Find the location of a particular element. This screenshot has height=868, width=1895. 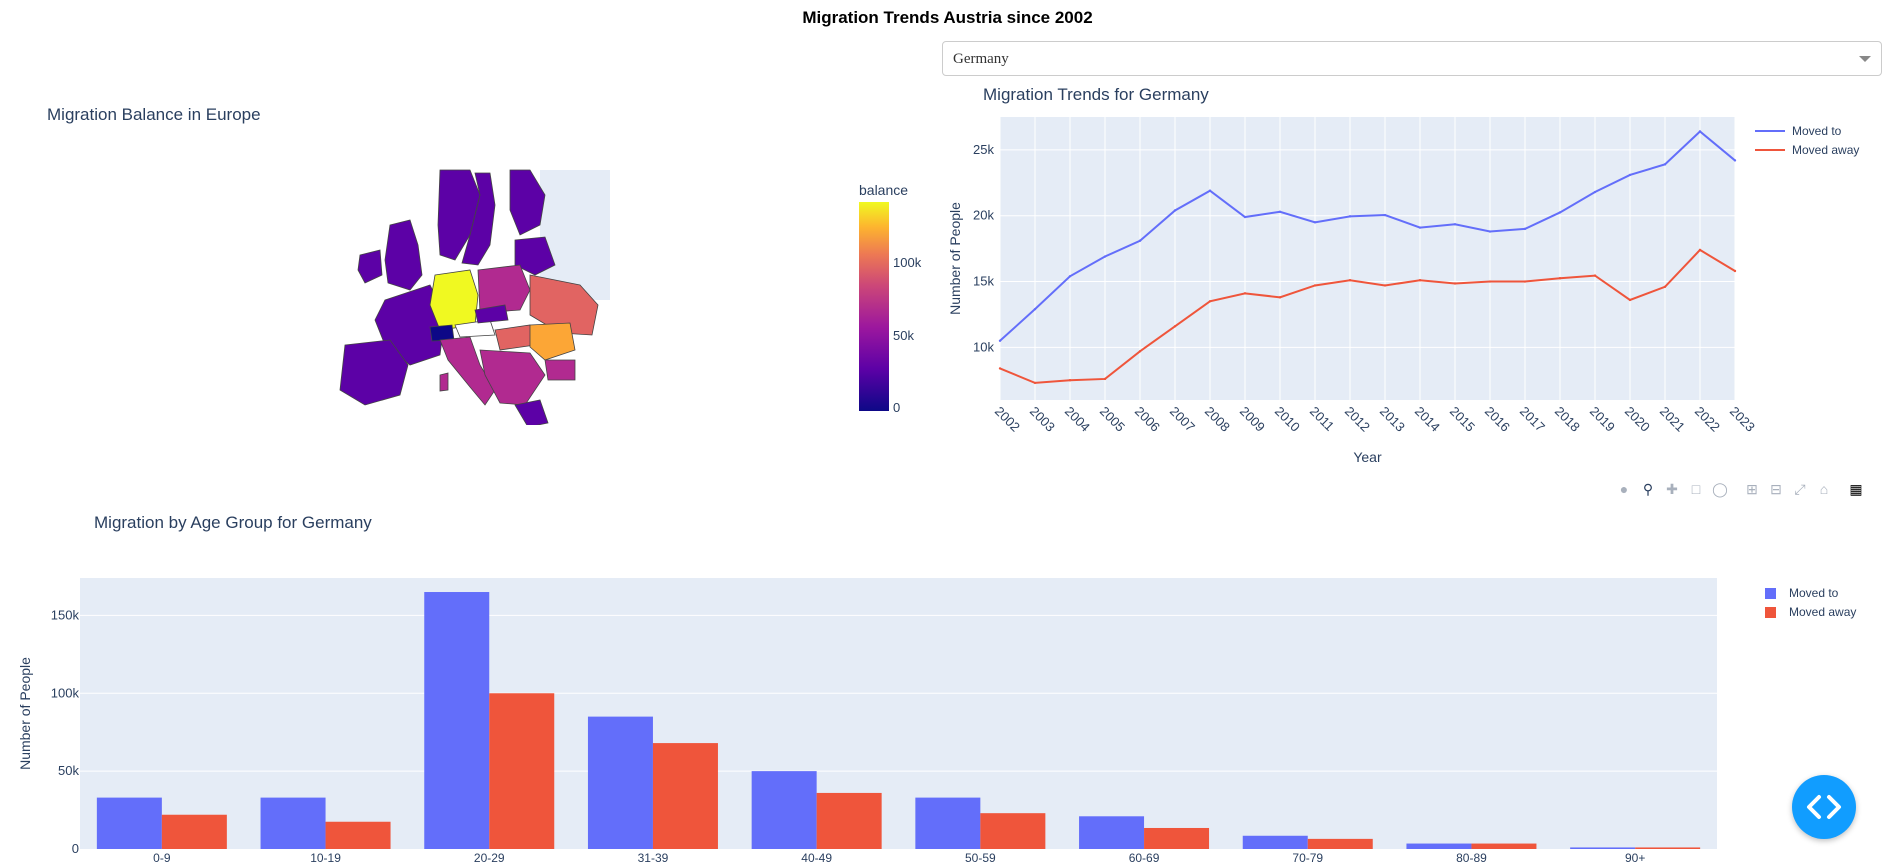

x-tick-label: 20-29 is located at coordinates (489, 858).